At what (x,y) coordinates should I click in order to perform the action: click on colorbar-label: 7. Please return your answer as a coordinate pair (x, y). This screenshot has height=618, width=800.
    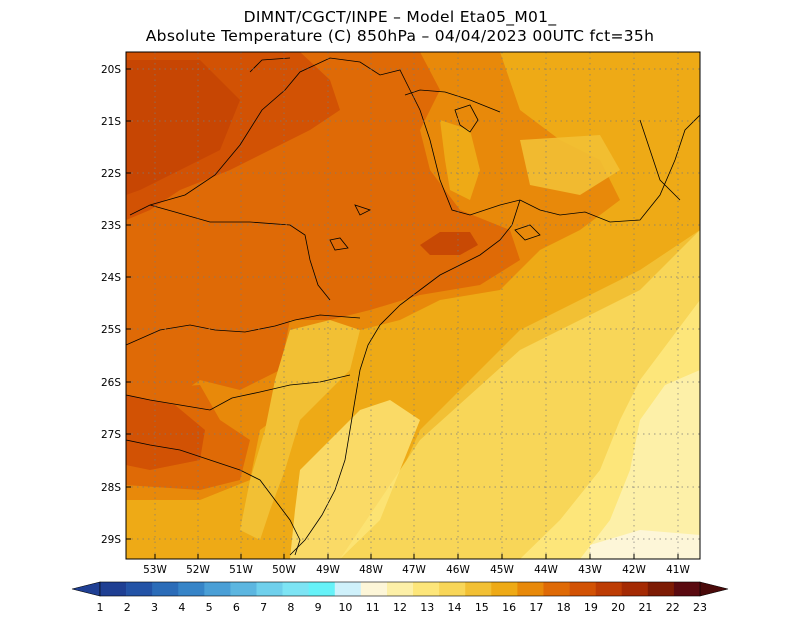
    Looking at the image, I should click on (263, 607).